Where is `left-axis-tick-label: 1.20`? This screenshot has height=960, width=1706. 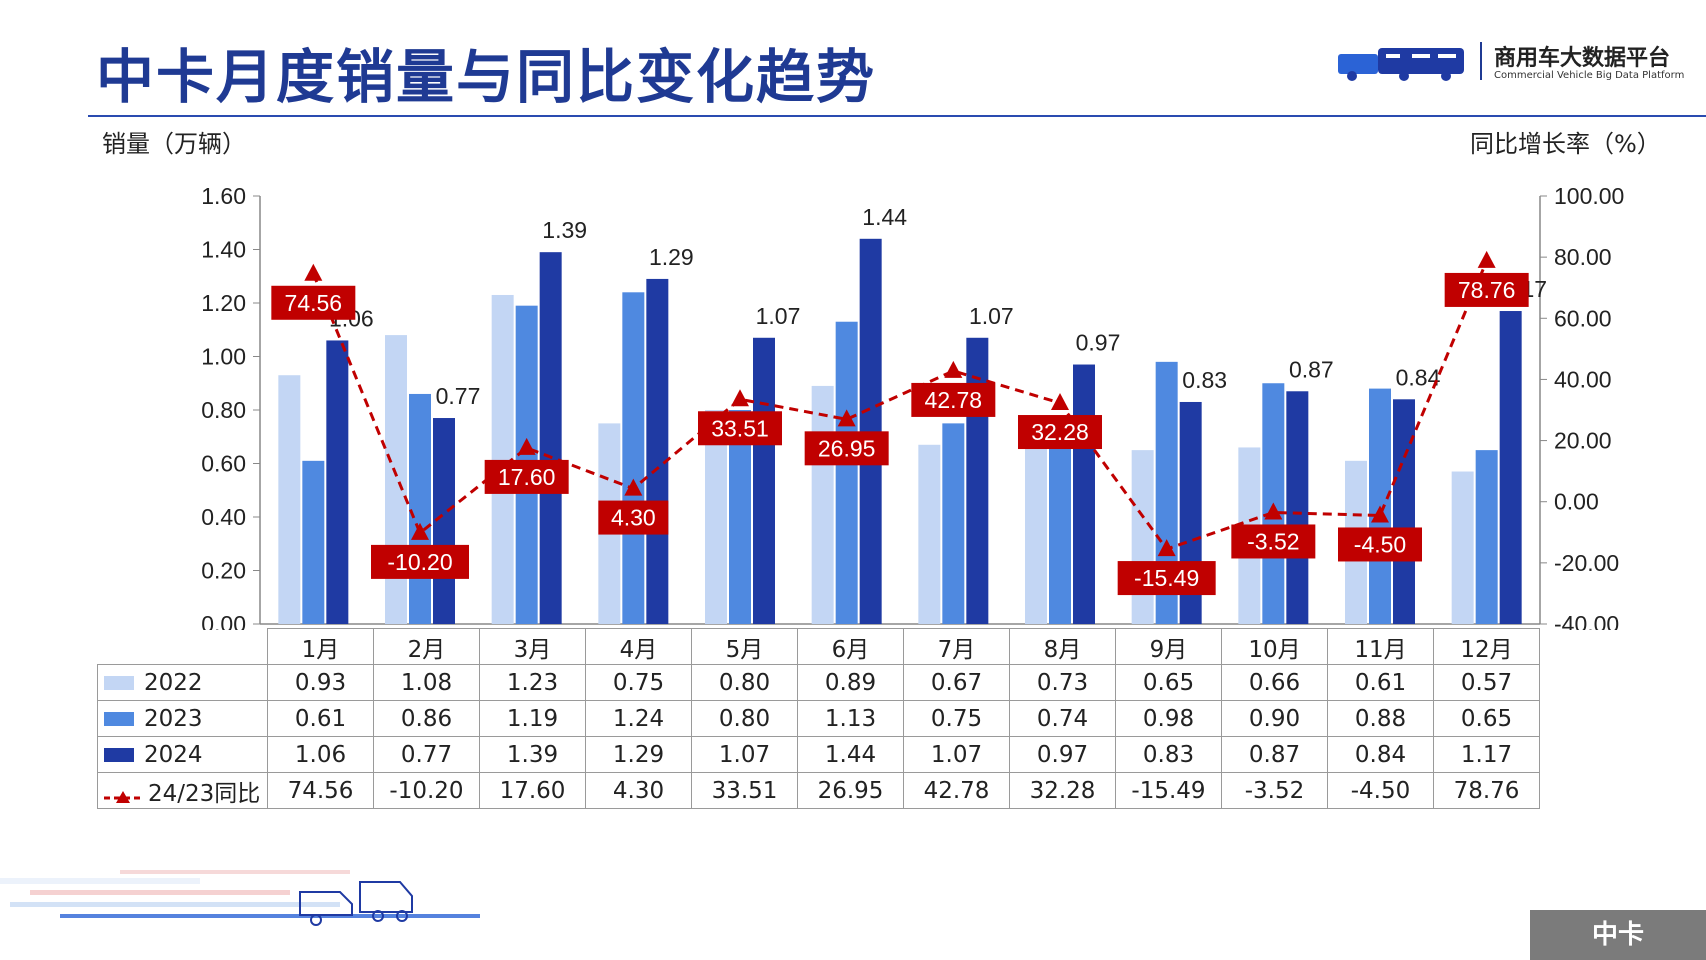
left-axis-tick-label: 1.20 is located at coordinates (223, 303).